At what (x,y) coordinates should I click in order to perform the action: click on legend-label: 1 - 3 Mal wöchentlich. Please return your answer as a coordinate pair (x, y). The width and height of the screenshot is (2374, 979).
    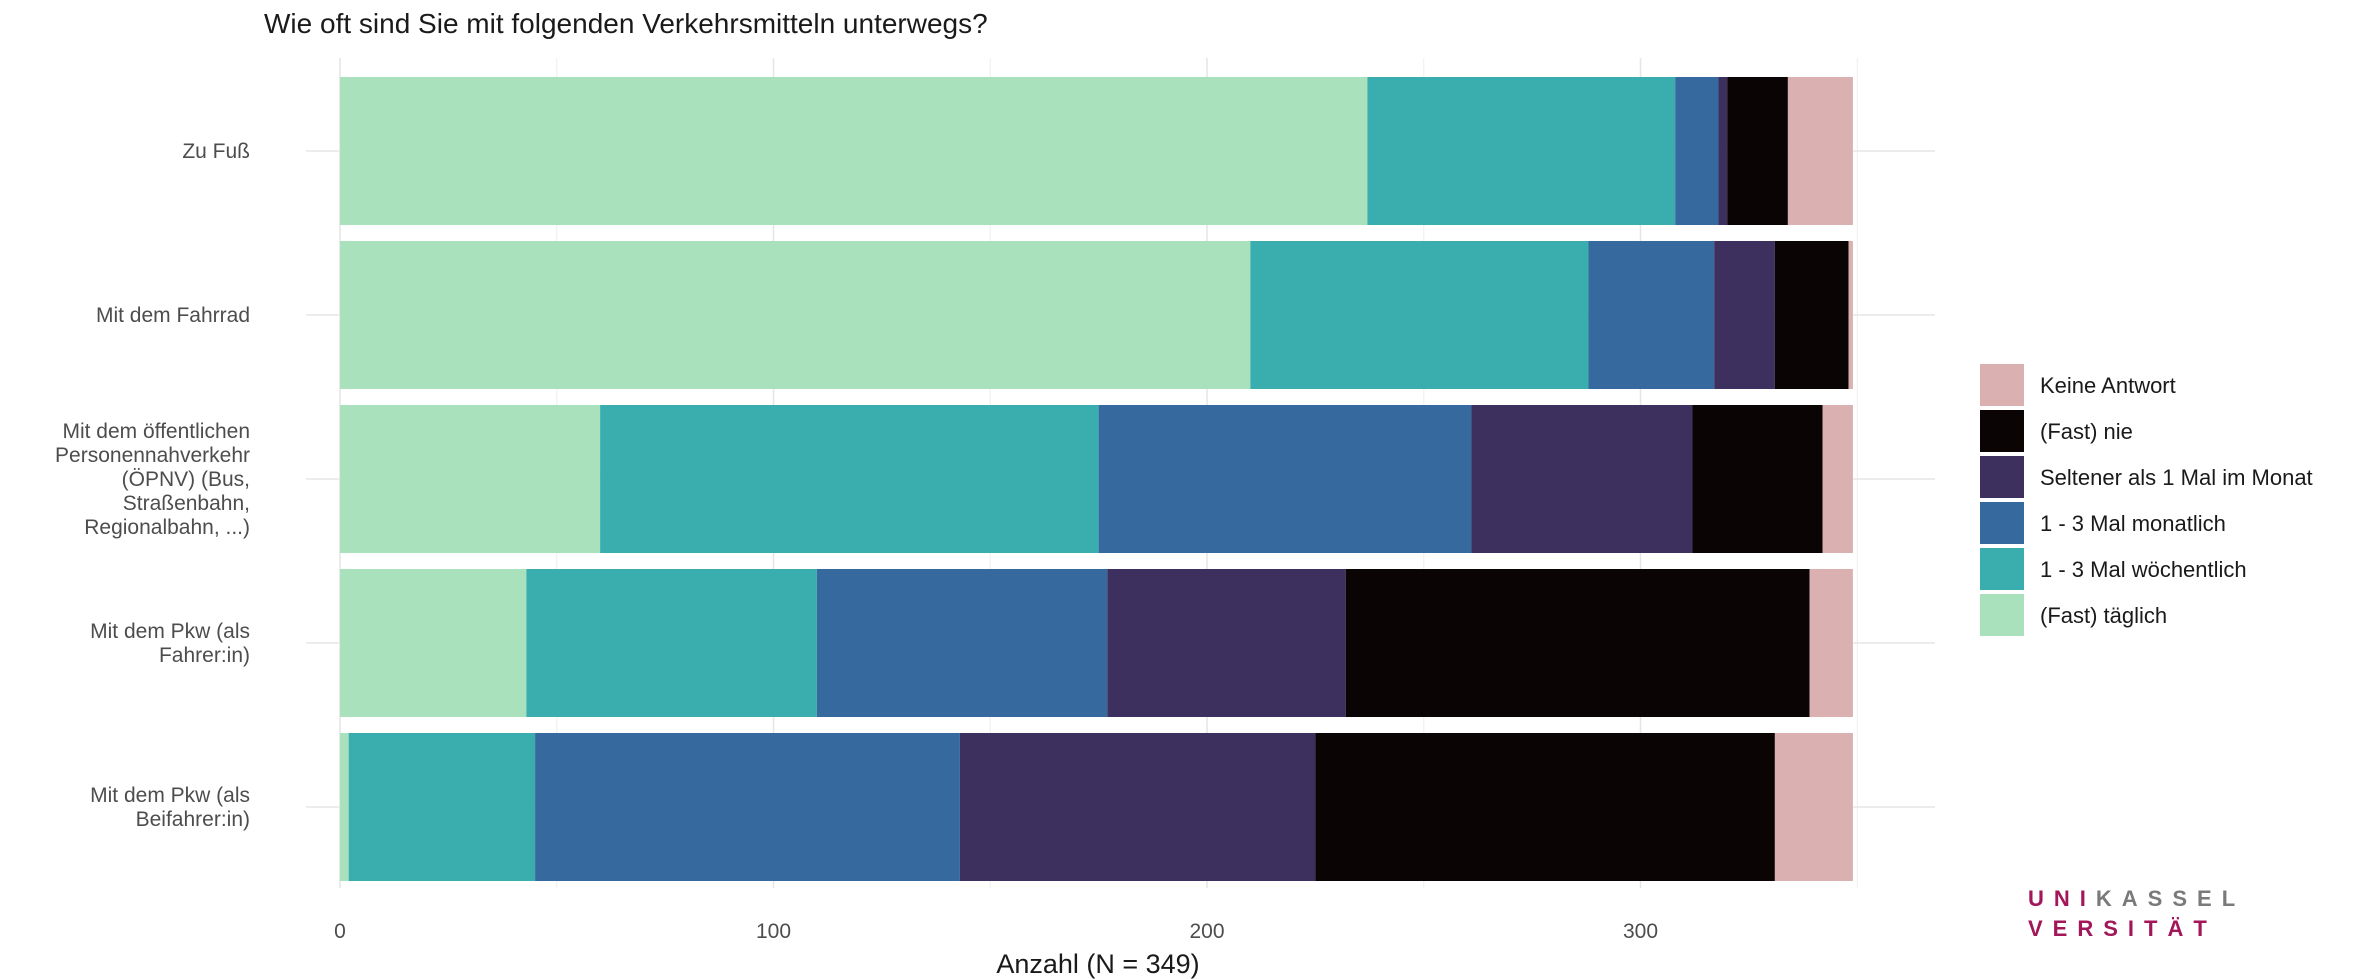
    Looking at the image, I should click on (2143, 569).